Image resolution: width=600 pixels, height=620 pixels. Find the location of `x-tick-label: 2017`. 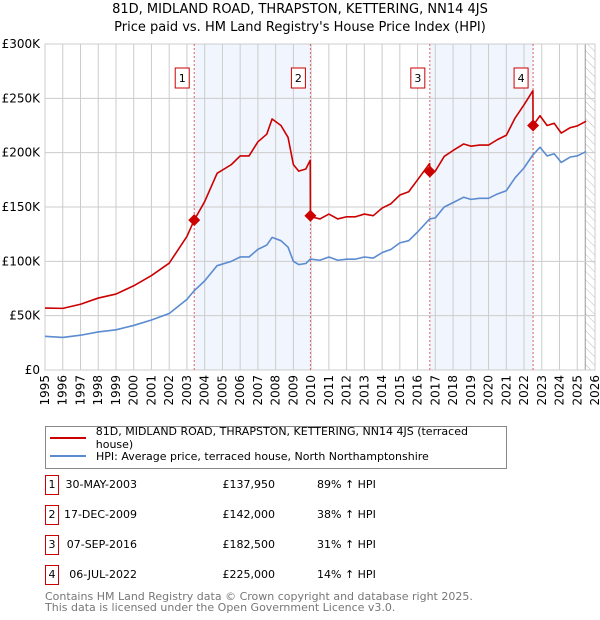

x-tick-label: 2017 is located at coordinates (435, 390).